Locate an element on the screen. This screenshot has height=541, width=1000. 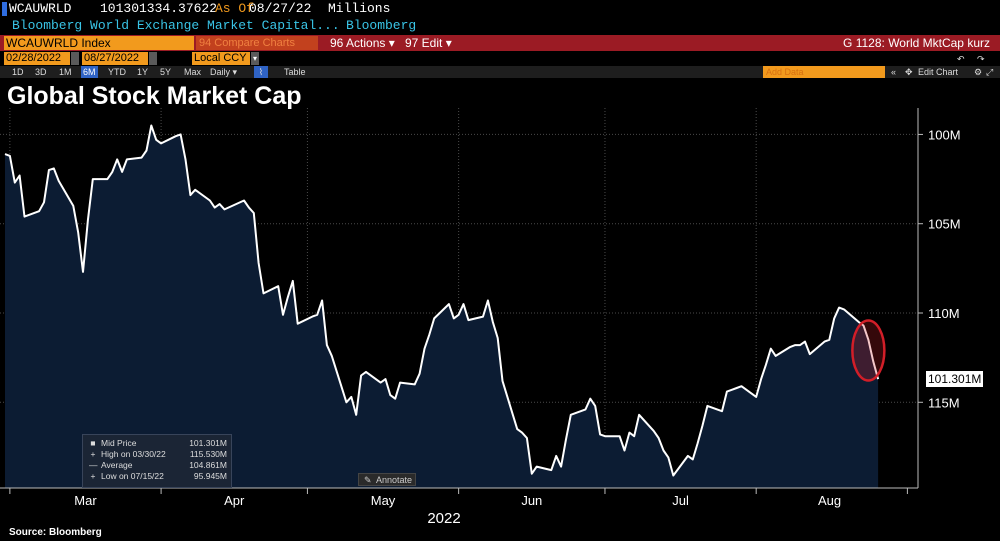
period-6m: 6M is located at coordinates (89, 72).